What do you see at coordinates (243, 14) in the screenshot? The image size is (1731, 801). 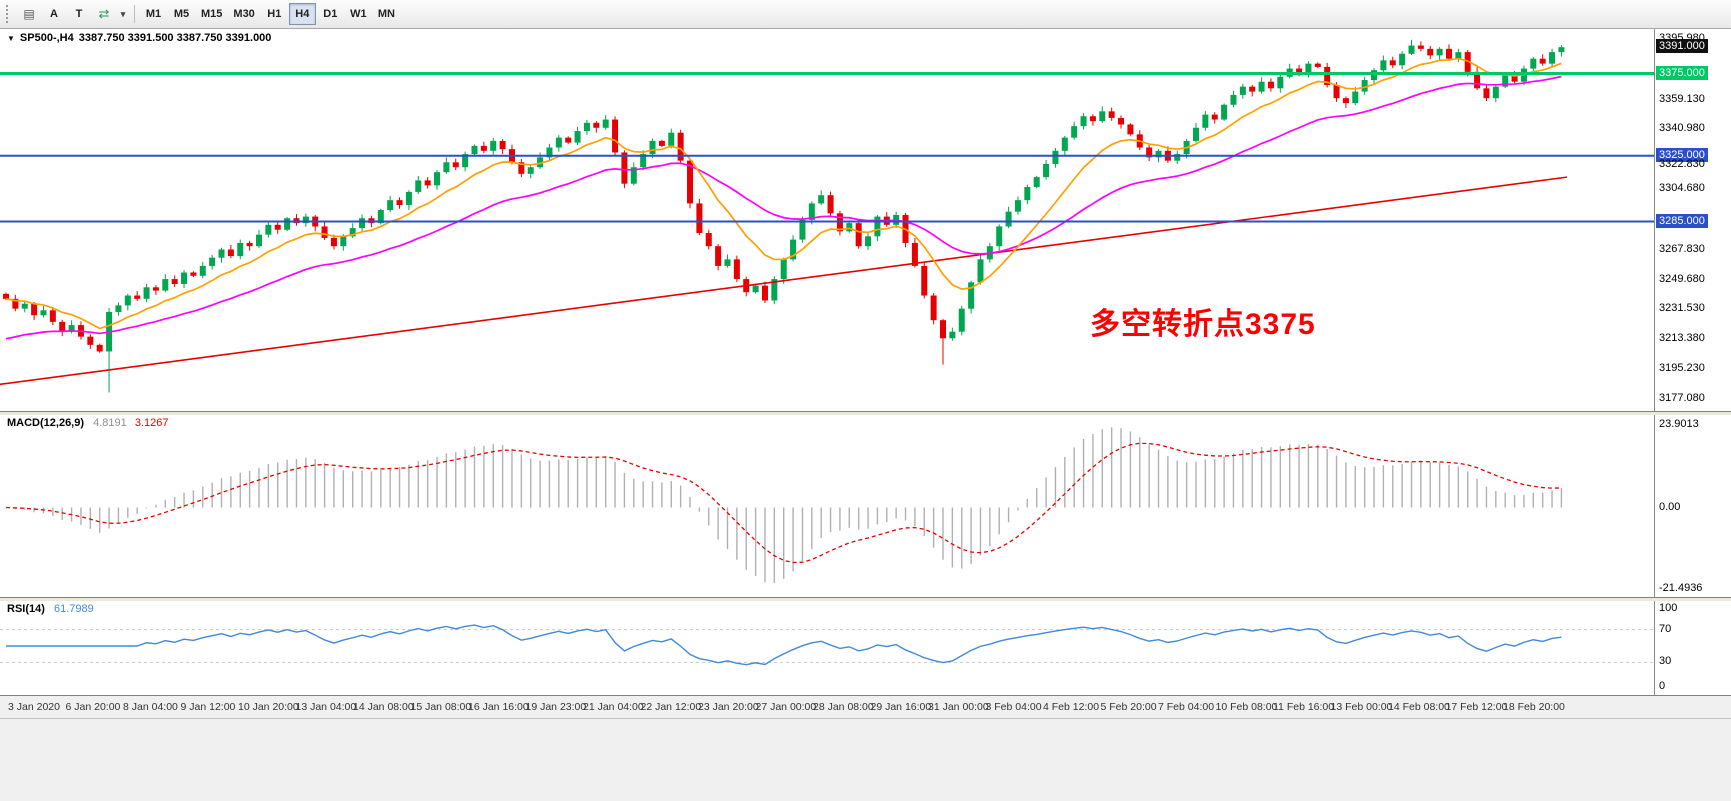 I see `timeframe-button-m30: M30` at bounding box center [243, 14].